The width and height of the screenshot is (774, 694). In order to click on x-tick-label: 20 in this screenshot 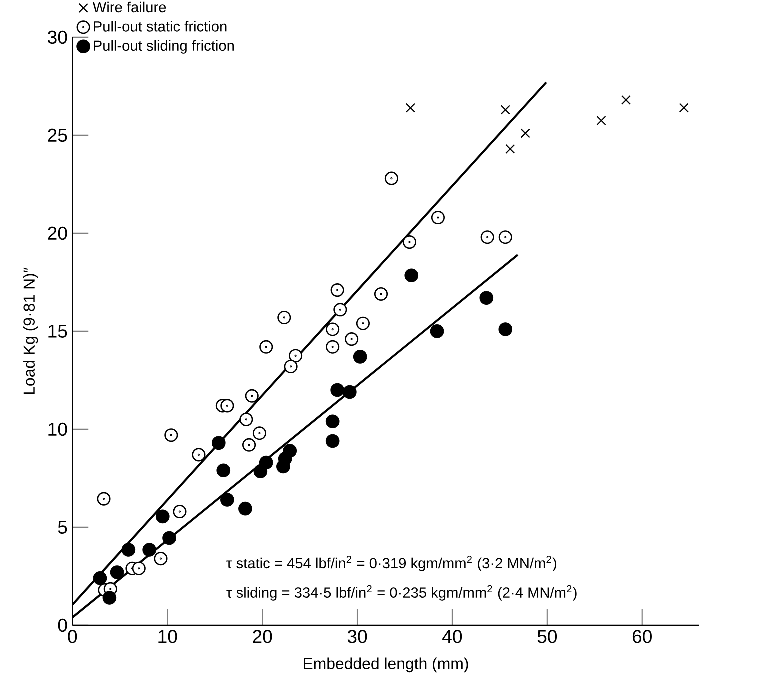, I will do `click(262, 637)`.